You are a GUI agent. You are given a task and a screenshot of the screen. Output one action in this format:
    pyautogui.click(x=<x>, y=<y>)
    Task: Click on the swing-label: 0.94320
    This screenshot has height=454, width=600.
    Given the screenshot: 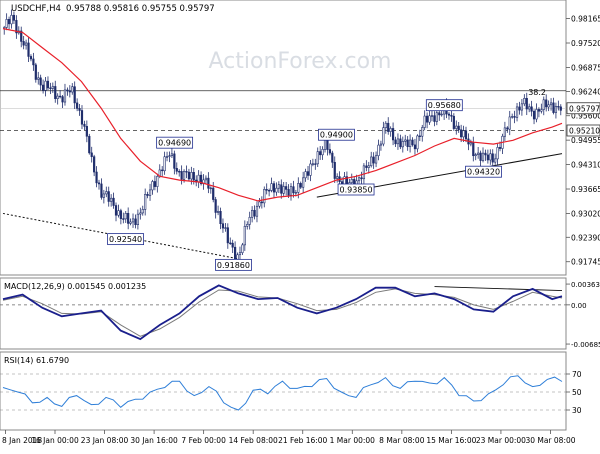 What is the action you would take?
    pyautogui.click(x=483, y=171)
    